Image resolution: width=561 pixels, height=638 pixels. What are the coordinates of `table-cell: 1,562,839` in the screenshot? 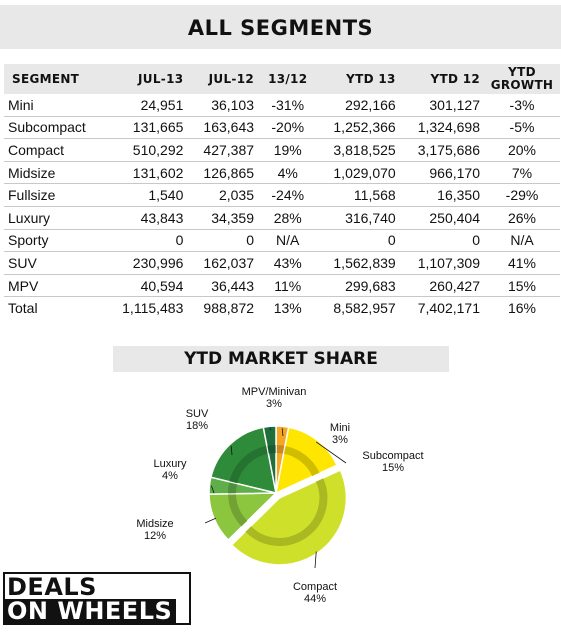 It's located at (359, 263).